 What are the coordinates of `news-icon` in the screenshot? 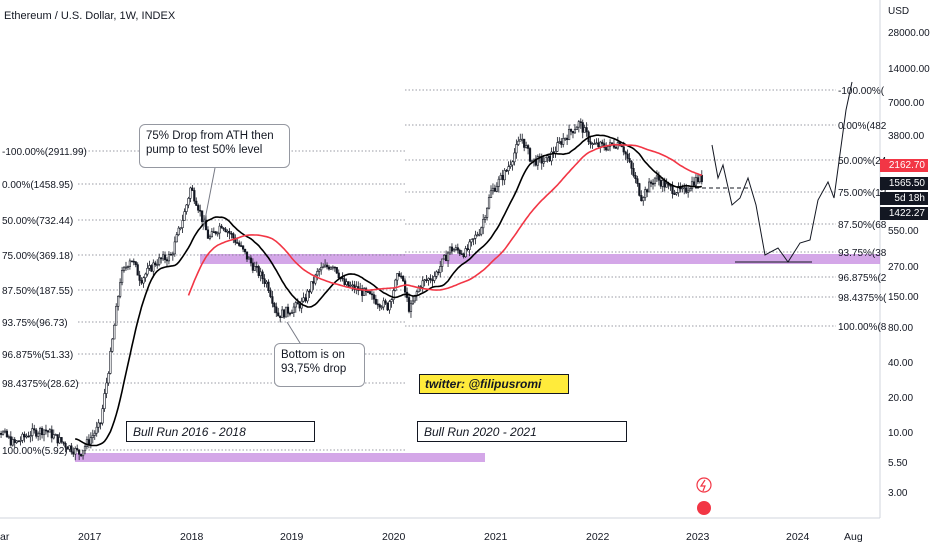 It's located at (704, 508).